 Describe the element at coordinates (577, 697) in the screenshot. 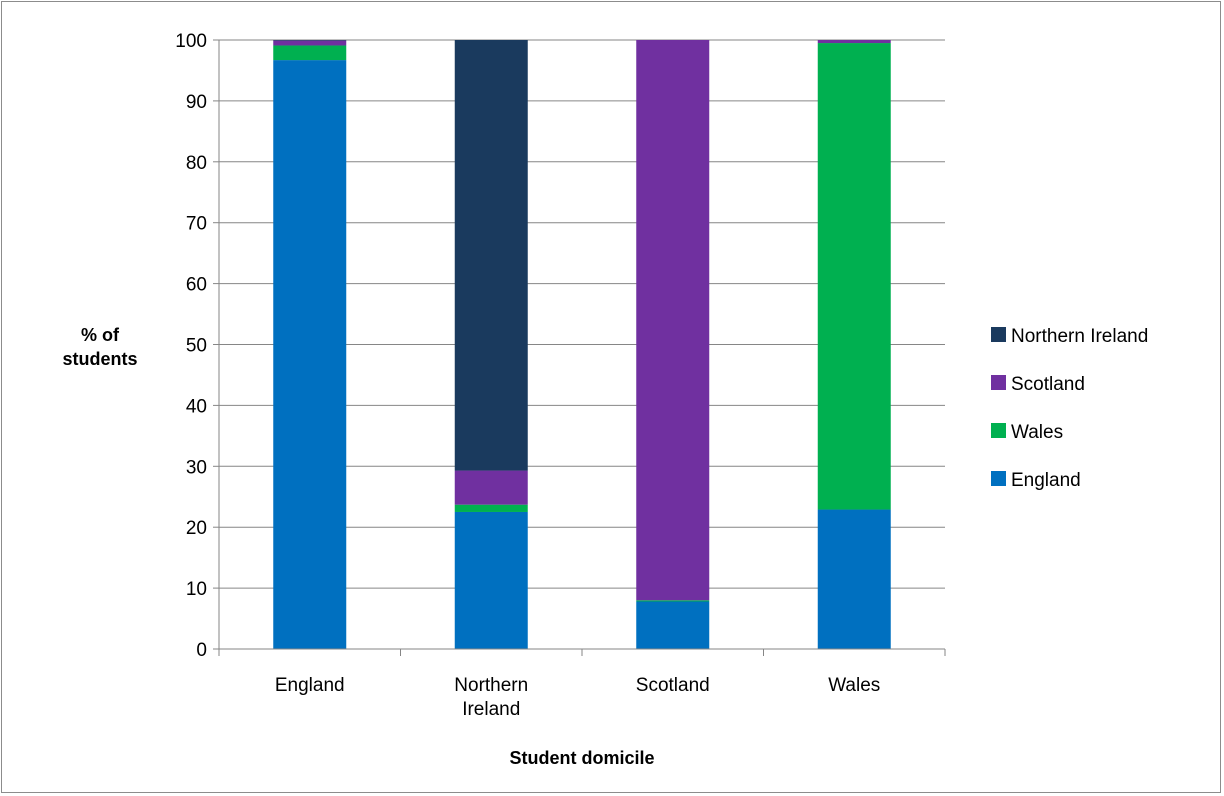

I see `x-tick-labels: England Northern Ireland Scotland Wales` at that location.